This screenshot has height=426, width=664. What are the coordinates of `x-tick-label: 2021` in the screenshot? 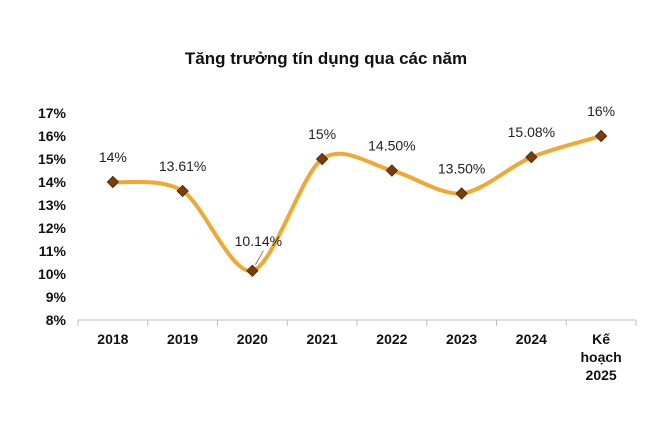 It's located at (322, 339).